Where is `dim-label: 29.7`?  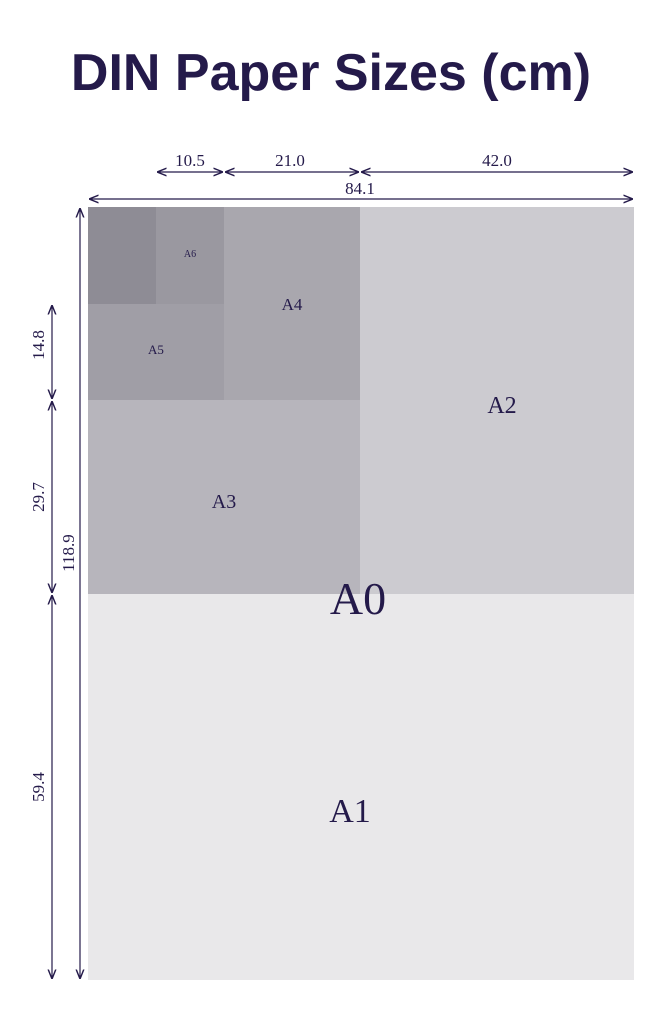
dim-label: 29.7 is located at coordinates (38, 497).